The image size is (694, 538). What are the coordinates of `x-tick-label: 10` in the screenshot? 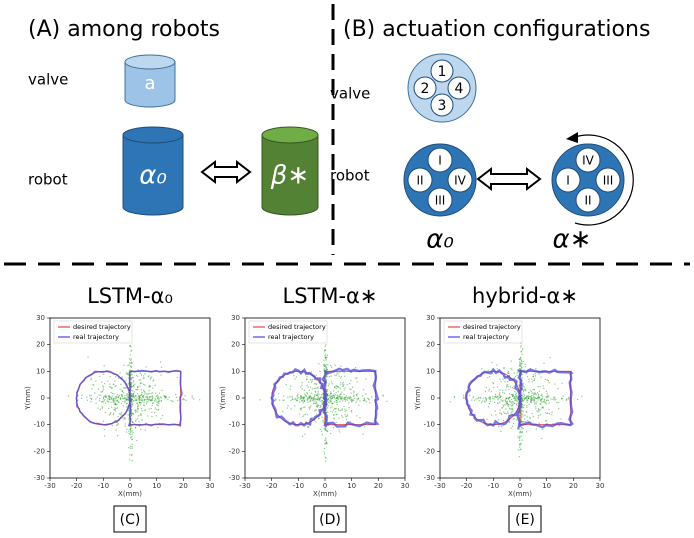 It's located at (156, 486).